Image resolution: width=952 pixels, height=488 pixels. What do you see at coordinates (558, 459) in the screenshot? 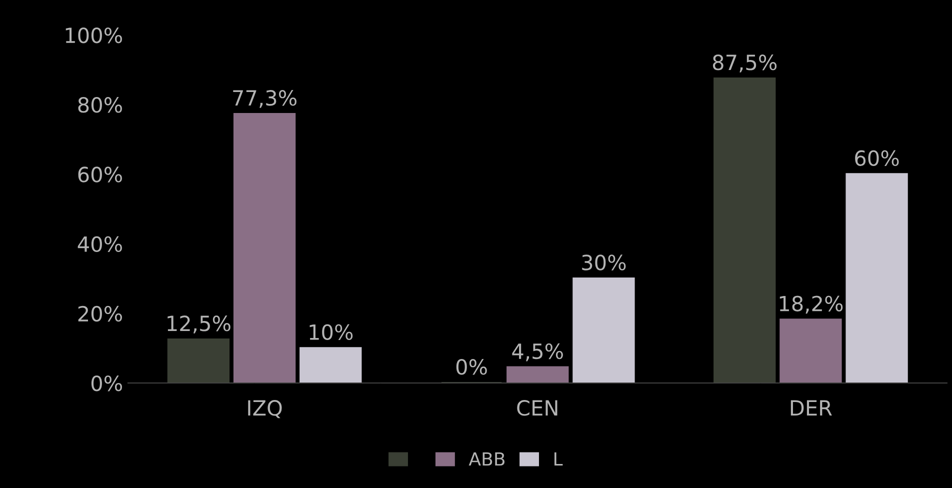
I see `legend-label: L` at bounding box center [558, 459].